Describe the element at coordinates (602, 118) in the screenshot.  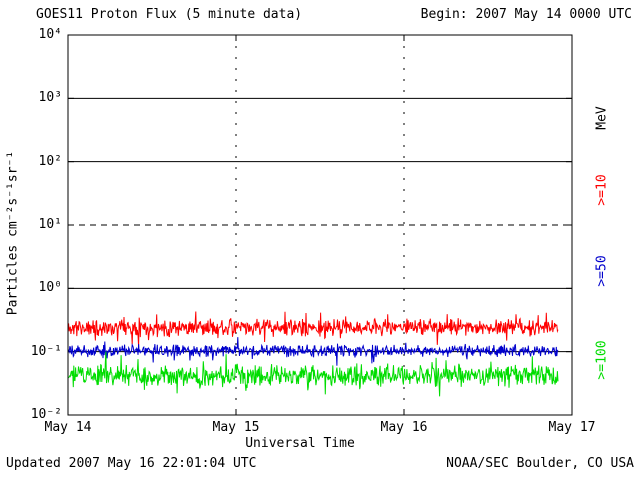
I see `right-axis-unit-label: MeV` at that location.